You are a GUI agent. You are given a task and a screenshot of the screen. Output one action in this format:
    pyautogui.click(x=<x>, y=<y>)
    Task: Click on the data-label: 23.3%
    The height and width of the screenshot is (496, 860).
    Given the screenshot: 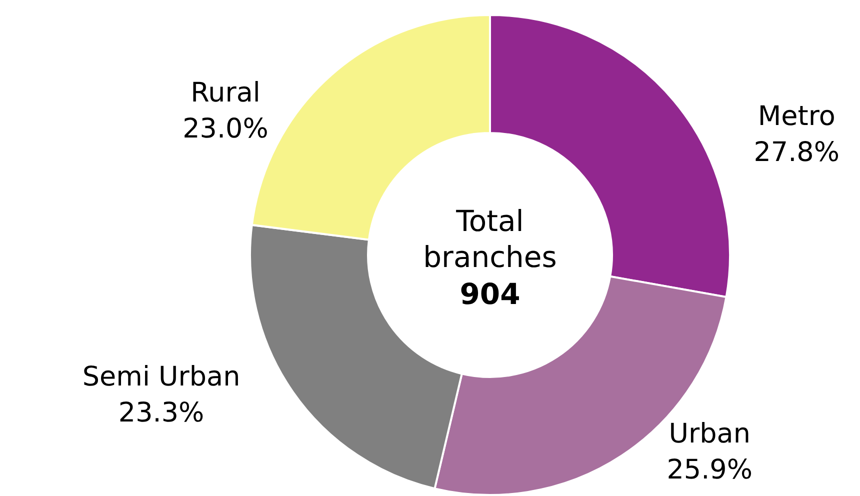 What is the action you would take?
    pyautogui.click(x=161, y=413)
    